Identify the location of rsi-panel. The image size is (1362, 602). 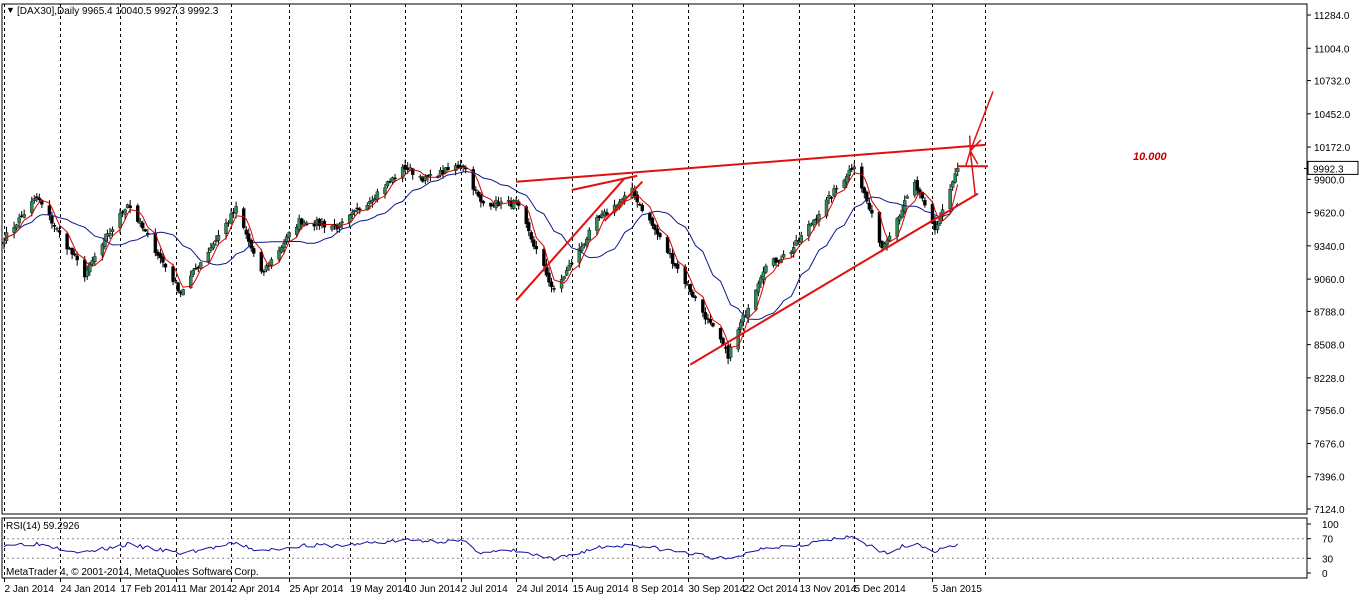
(654, 548).